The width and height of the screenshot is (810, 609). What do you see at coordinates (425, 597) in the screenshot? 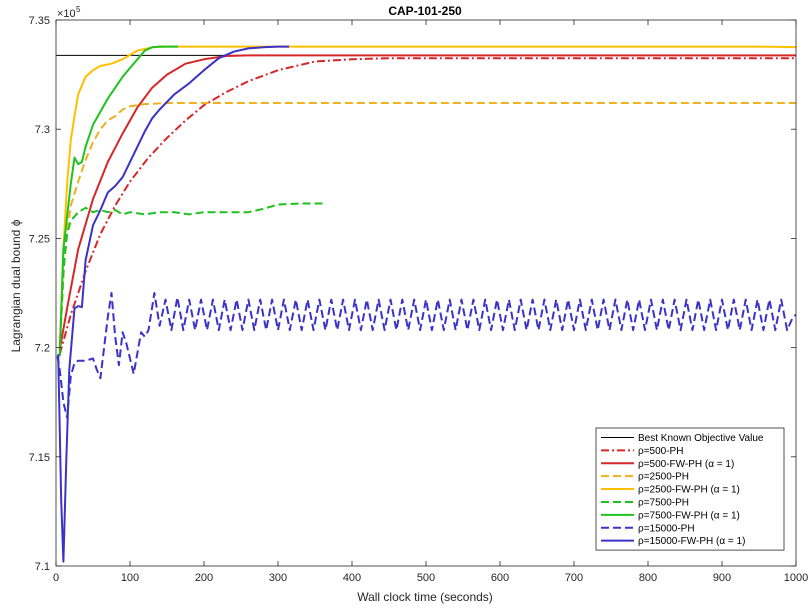
I see `x-axis-label: Wall clock time (seconds)` at bounding box center [425, 597].